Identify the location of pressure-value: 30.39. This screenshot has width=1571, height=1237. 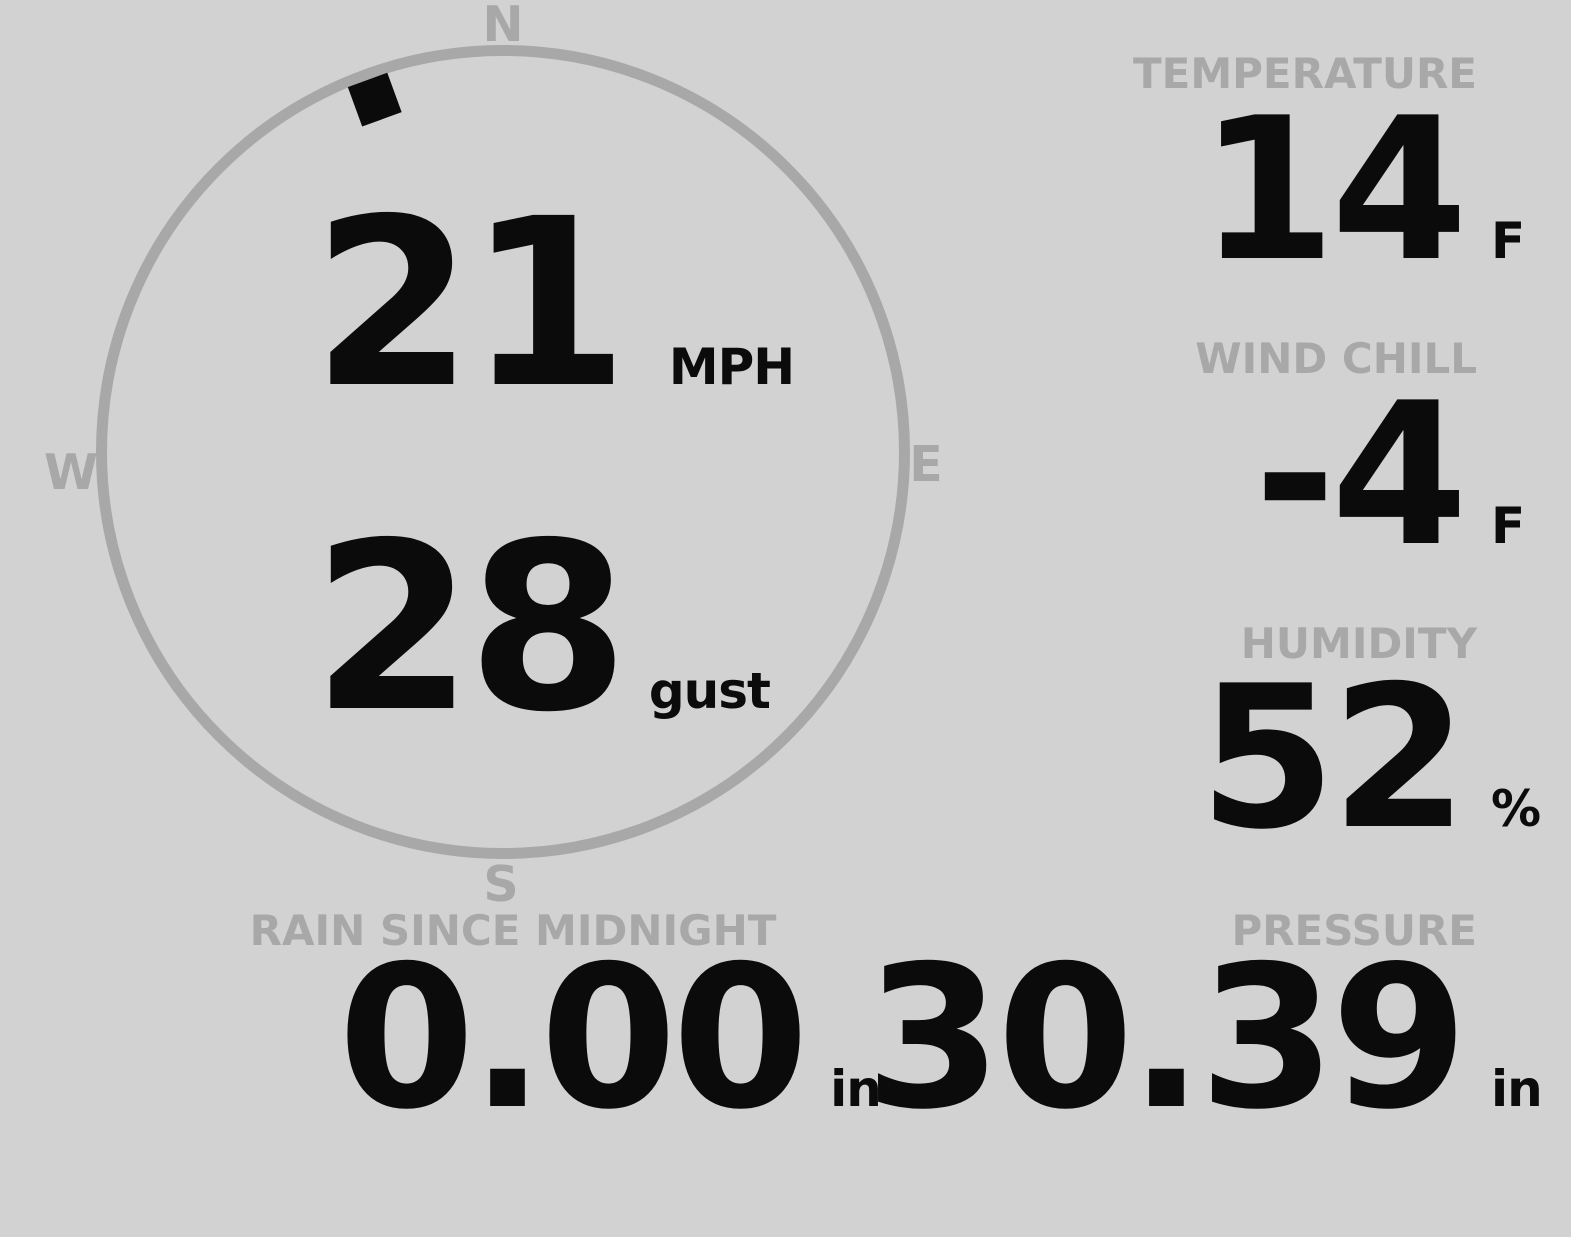
(1166, 1038).